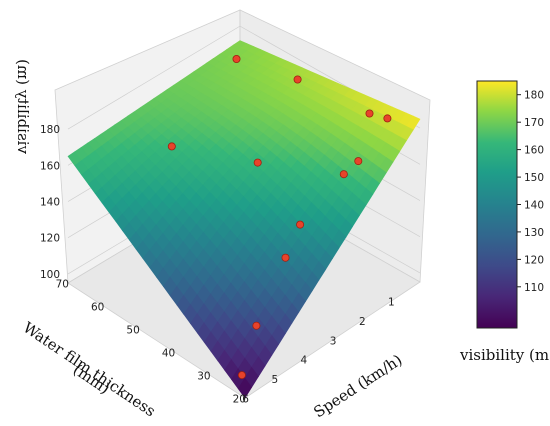 Image resolution: width=550 pixels, height=426 pixels. Describe the element at coordinates (274, 380) in the screenshot. I see `x-tick-label: 5` at that location.